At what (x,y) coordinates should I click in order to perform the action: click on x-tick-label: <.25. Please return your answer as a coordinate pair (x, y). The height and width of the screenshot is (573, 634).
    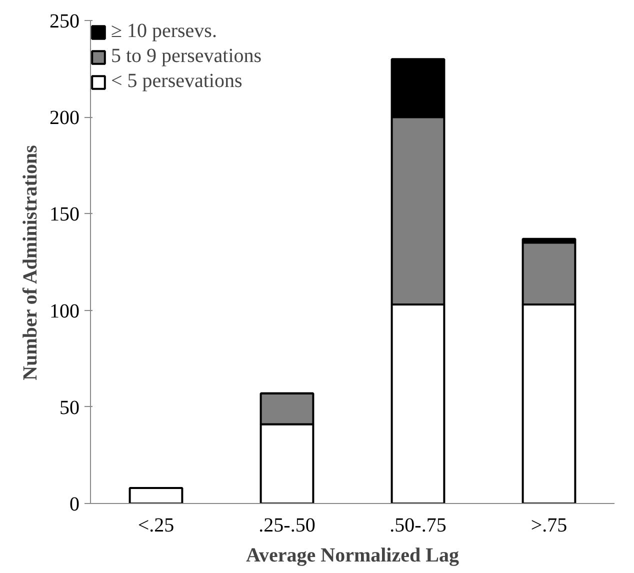
    Looking at the image, I should click on (156, 525).